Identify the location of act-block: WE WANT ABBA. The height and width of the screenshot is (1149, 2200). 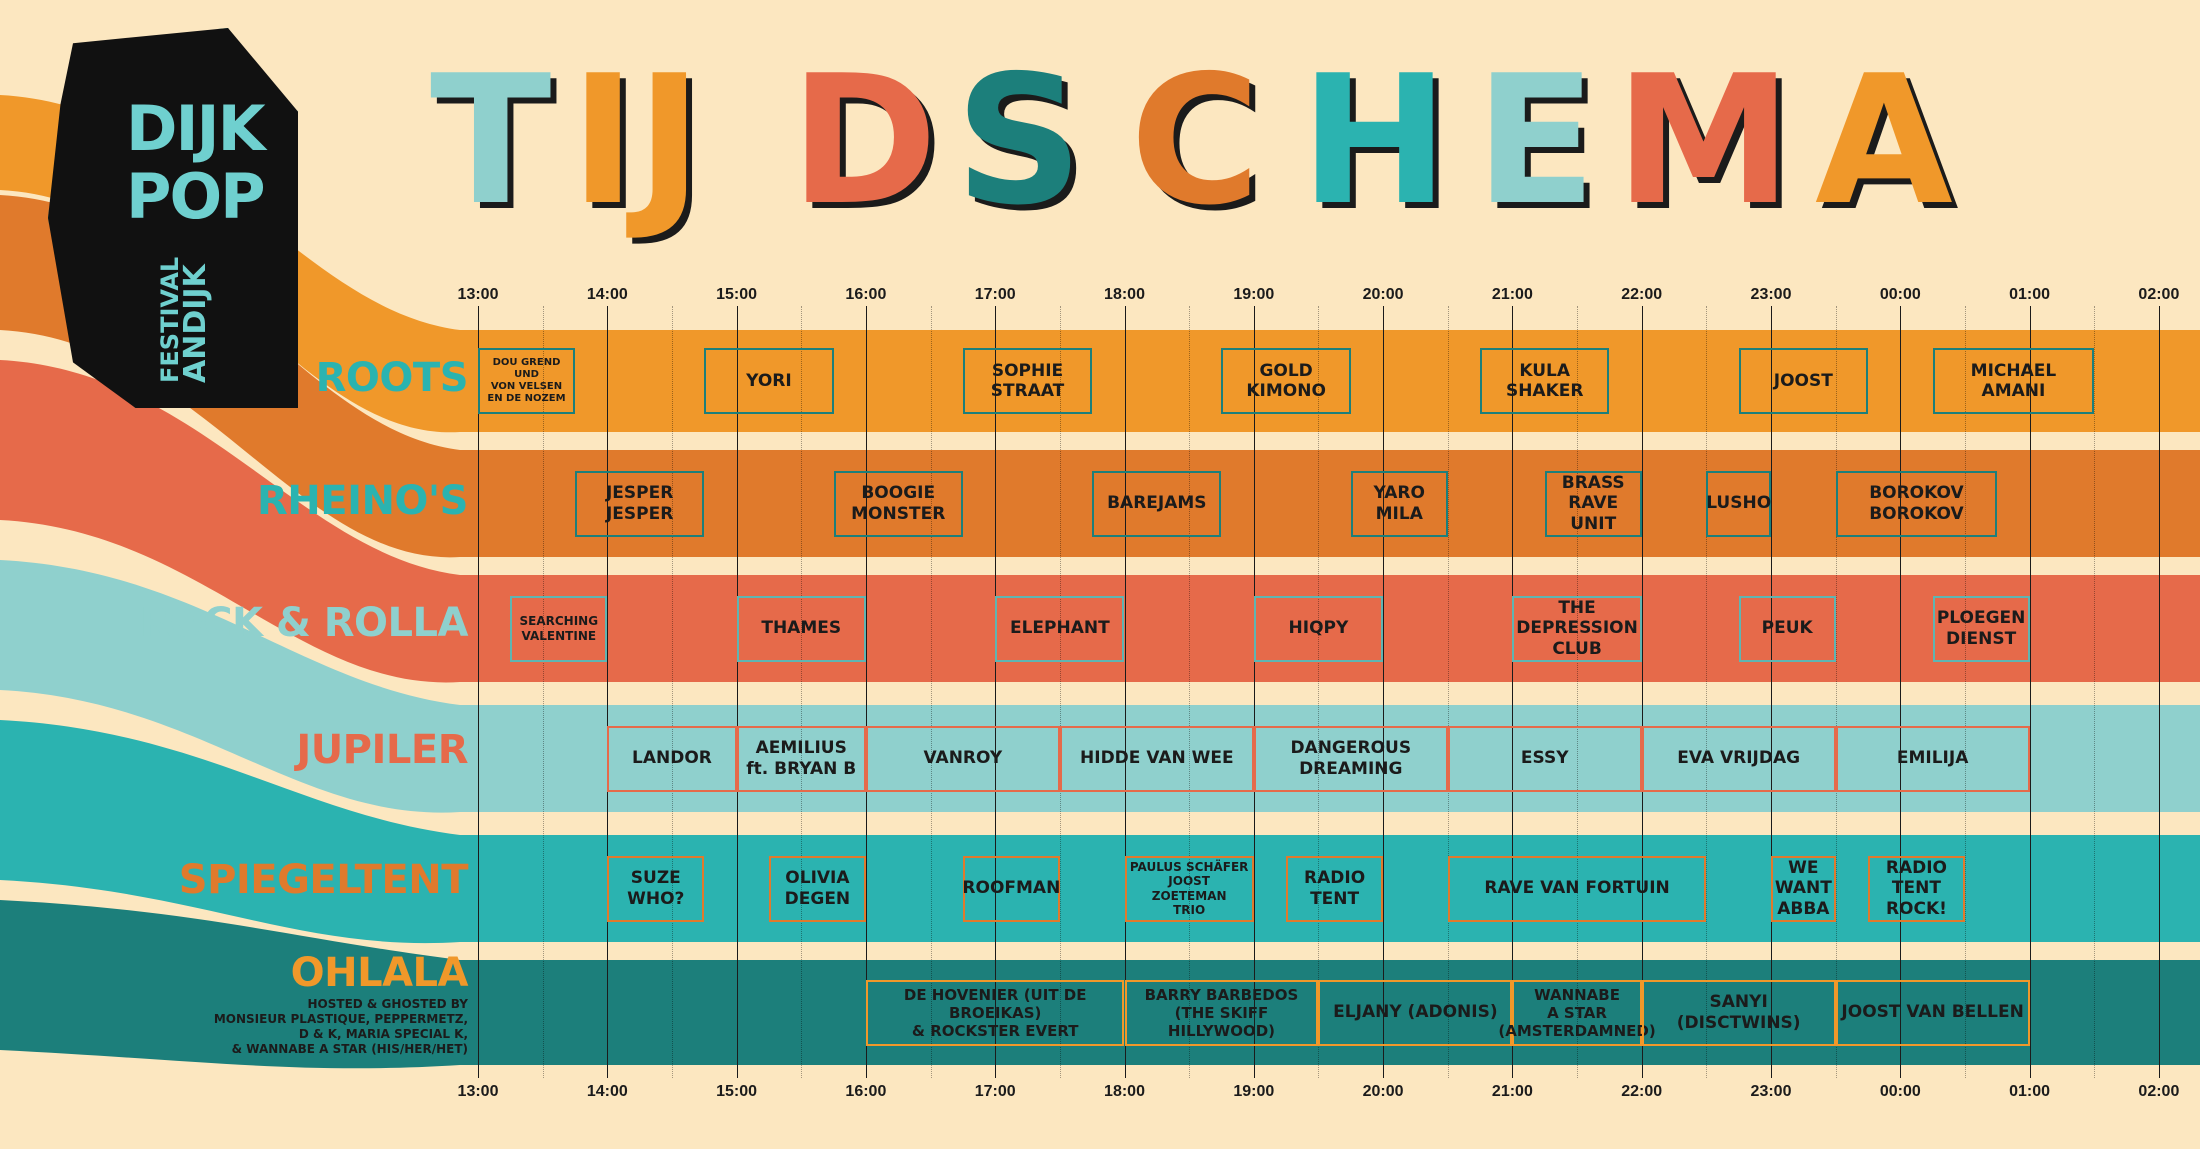
(1803, 888).